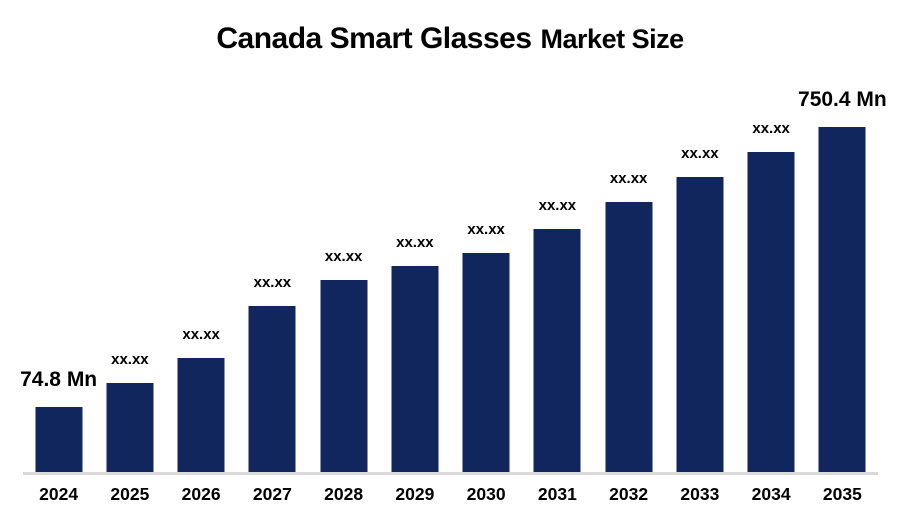 This screenshot has width=900, height=525. I want to click on bar-group-2028: xx.xx 2028, so click(343, 262).